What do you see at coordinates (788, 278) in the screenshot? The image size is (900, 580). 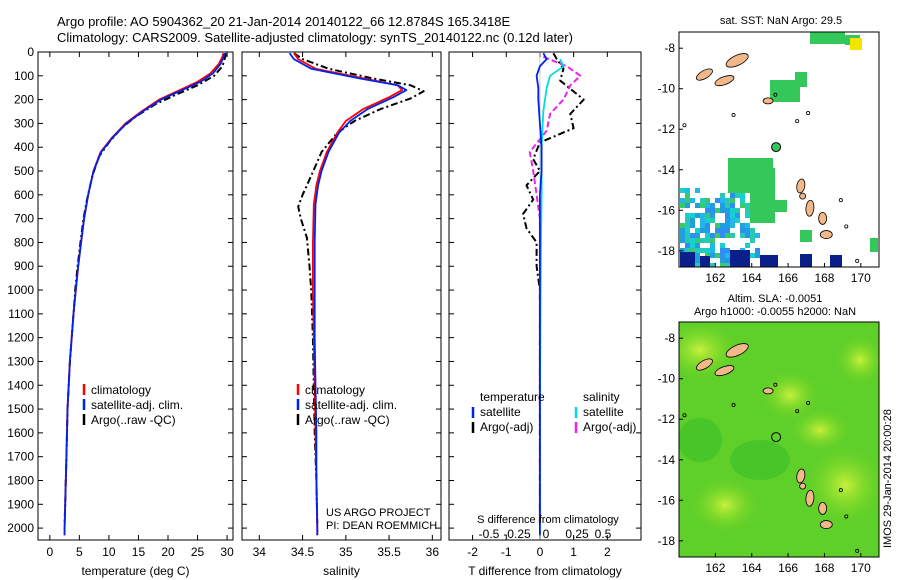 I see `sst-xtick-label: 166` at bounding box center [788, 278].